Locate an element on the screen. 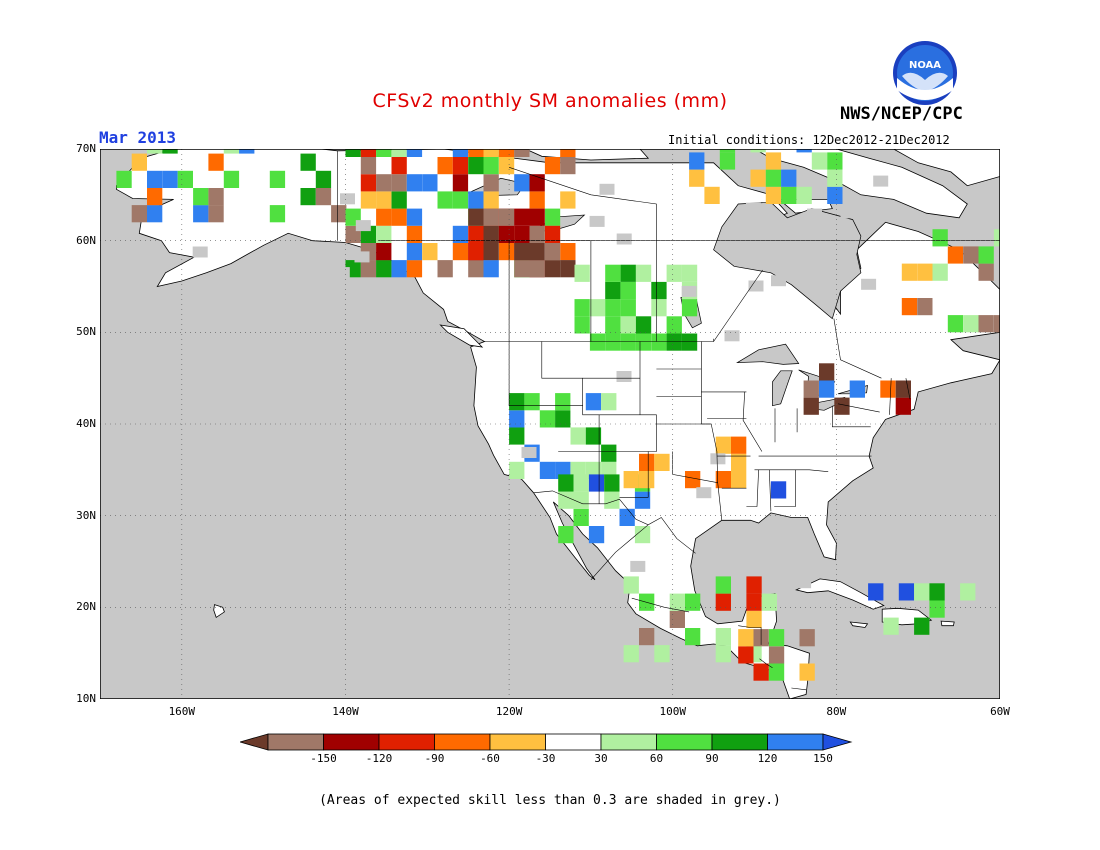  colorbar-tick-label: 90 is located at coordinates (712, 758).